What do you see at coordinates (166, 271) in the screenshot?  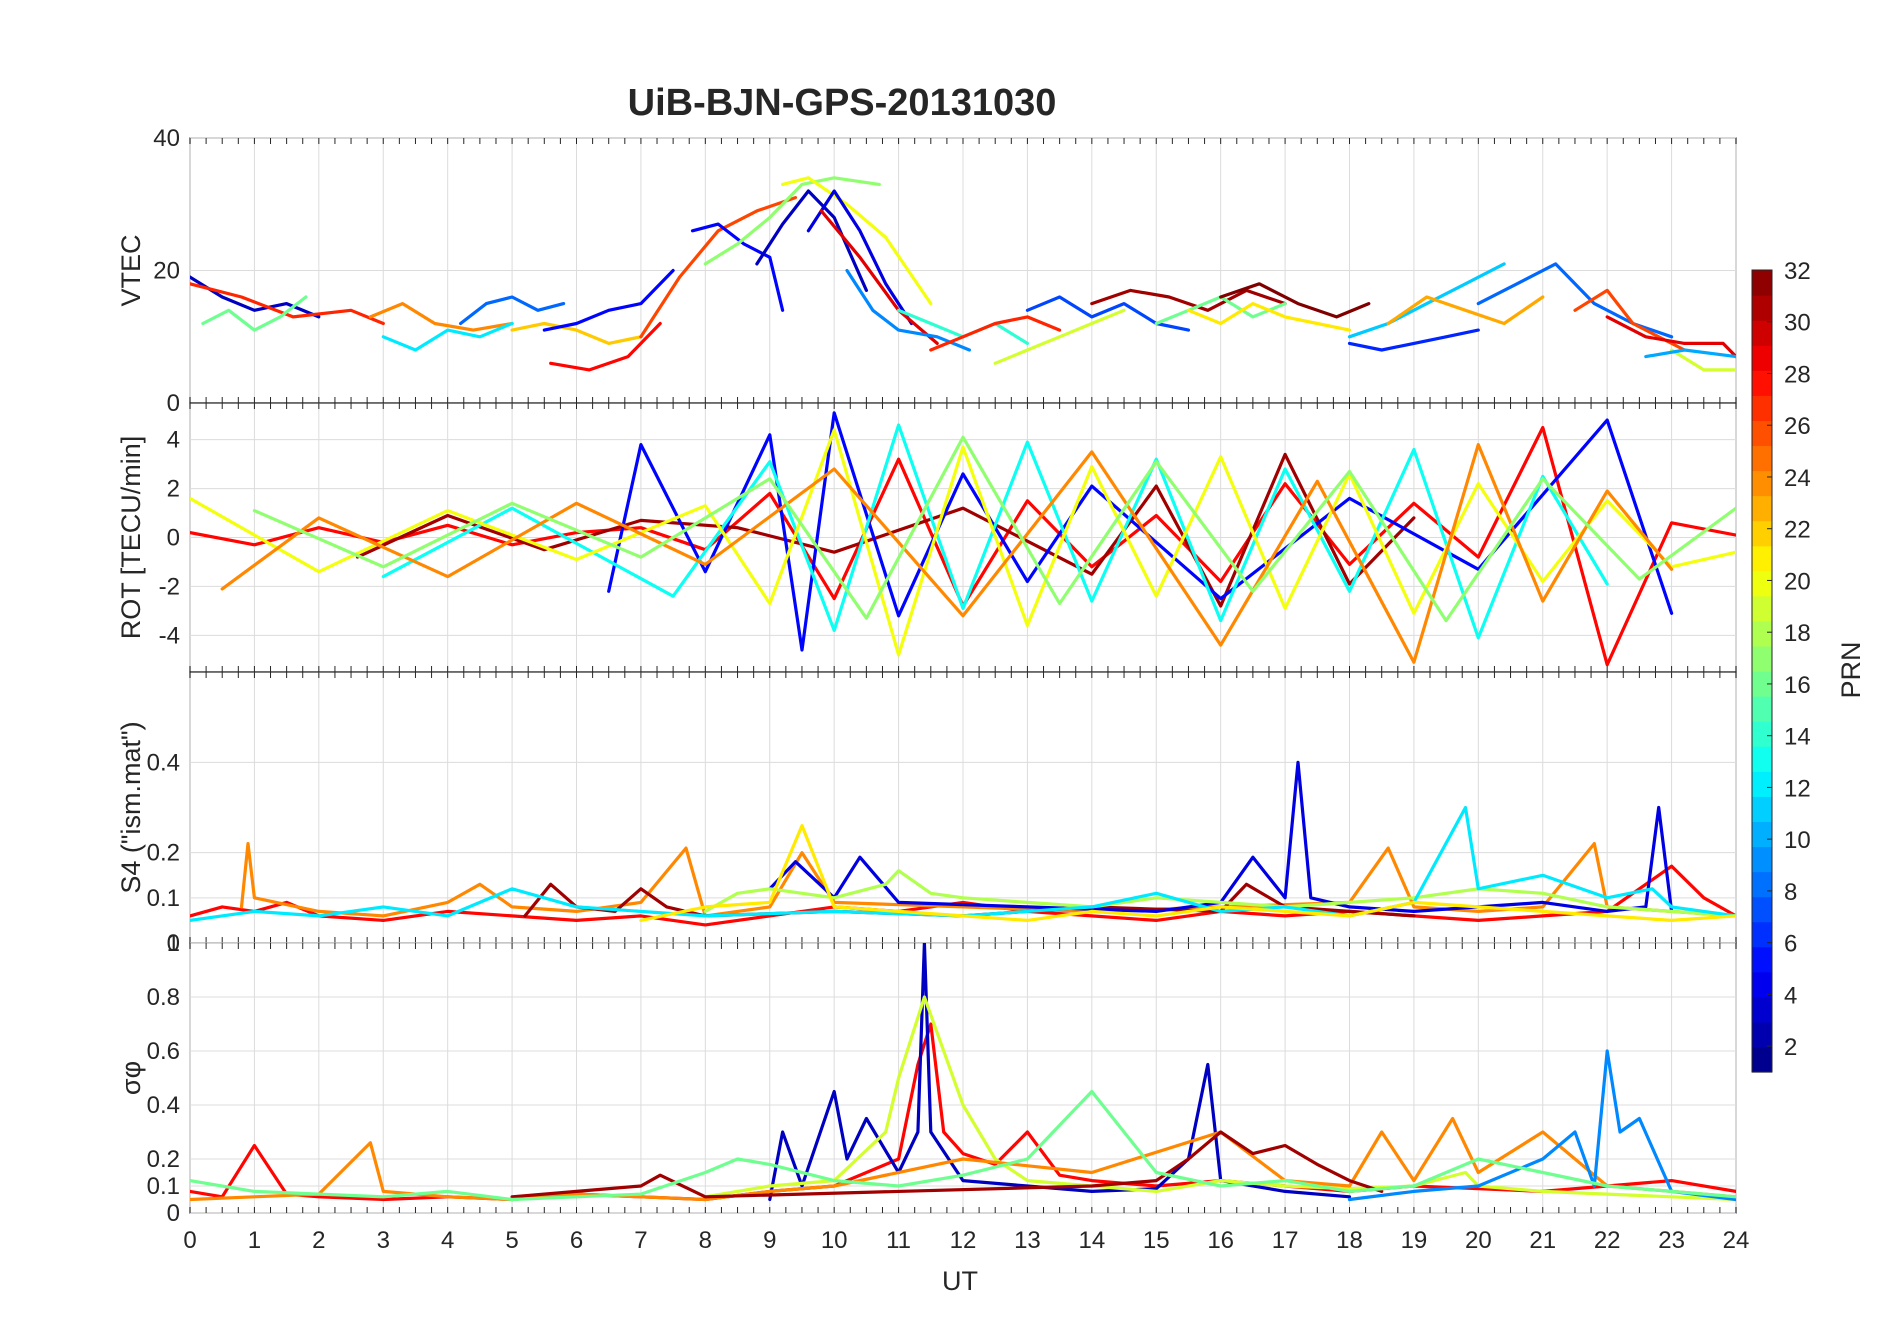 I see `y-tick-label: 20` at bounding box center [166, 271].